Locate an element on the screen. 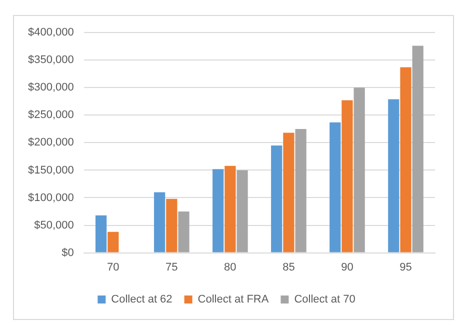 The height and width of the screenshot is (330, 464). x-tick-label: 95 is located at coordinates (406, 267).